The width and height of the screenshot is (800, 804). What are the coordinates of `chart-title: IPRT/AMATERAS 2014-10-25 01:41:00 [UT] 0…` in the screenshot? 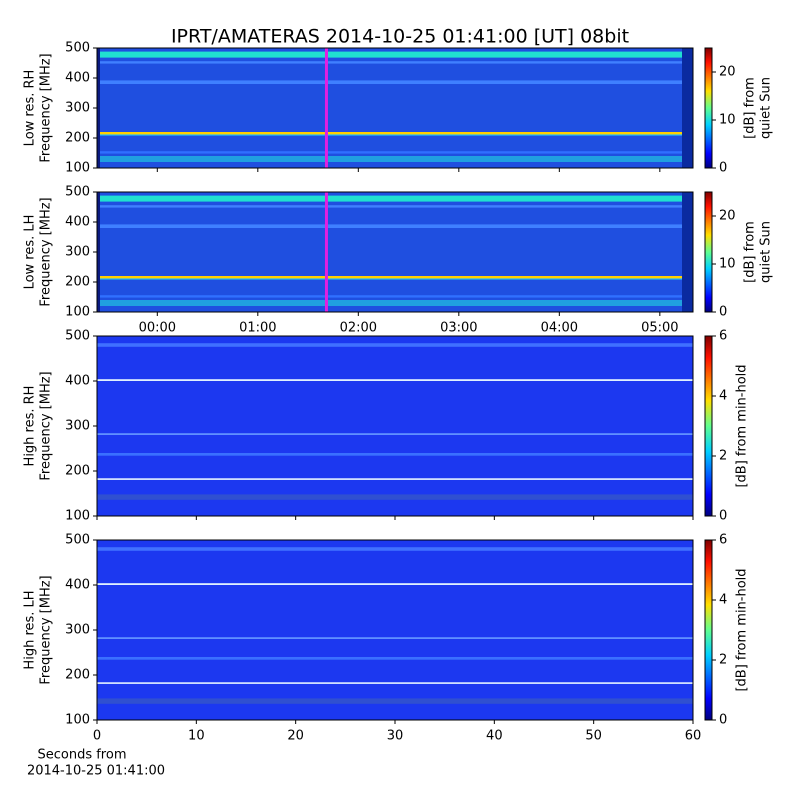 It's located at (400, 37).